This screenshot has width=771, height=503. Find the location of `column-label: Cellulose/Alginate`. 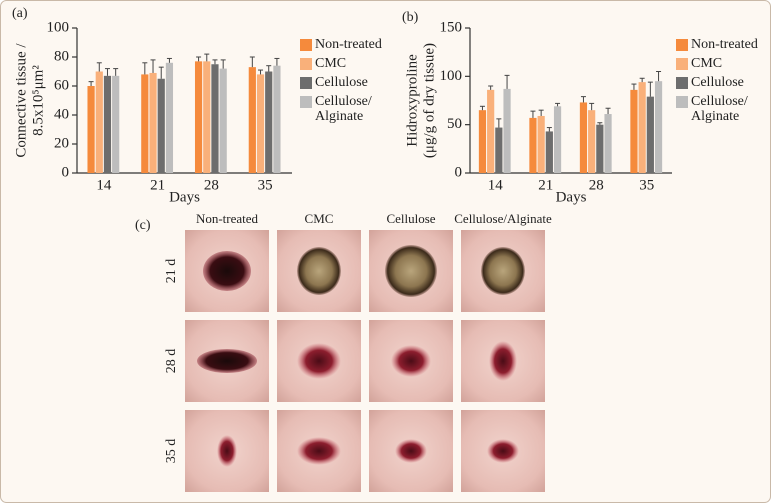

column-label: Cellulose/Alginate is located at coordinates (503, 218).